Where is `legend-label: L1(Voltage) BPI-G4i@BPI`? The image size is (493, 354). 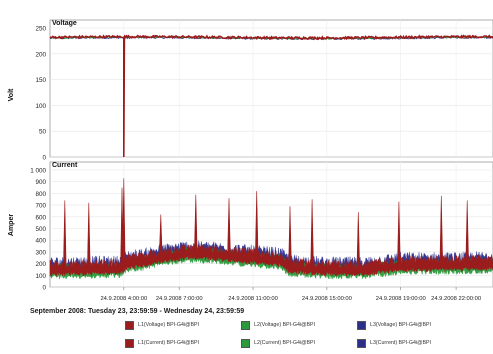 legend-label: L1(Voltage) BPI-G4i@BPI is located at coordinates (169, 325).